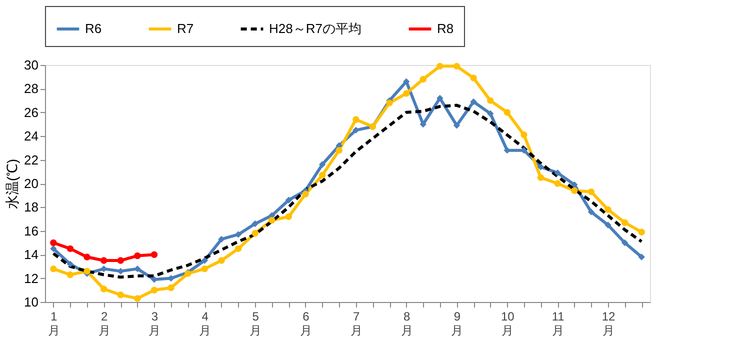 The image size is (736, 344). I want to click on y-tick-label: 28, so click(31, 88).